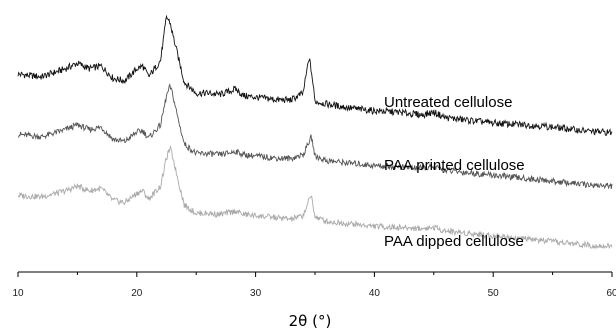  Describe the element at coordinates (454, 241) in the screenshot. I see `series-label: PAA dipped cellulose` at that location.